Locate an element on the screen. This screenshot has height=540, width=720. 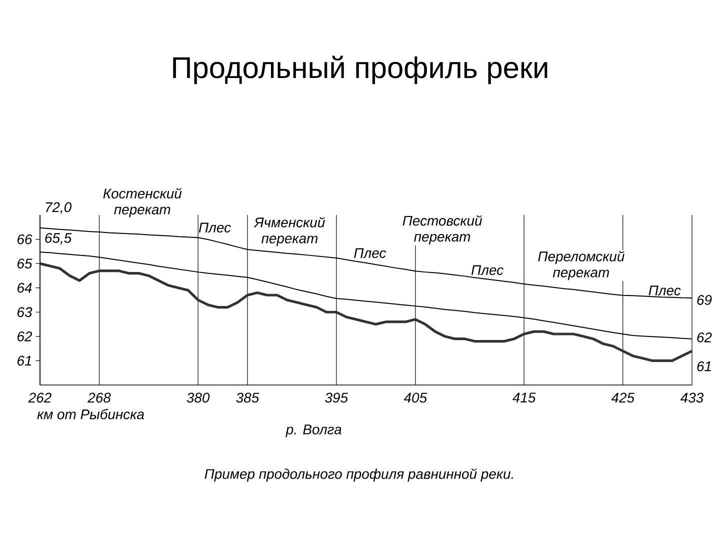
x-tick-label: 415 is located at coordinates (524, 397).